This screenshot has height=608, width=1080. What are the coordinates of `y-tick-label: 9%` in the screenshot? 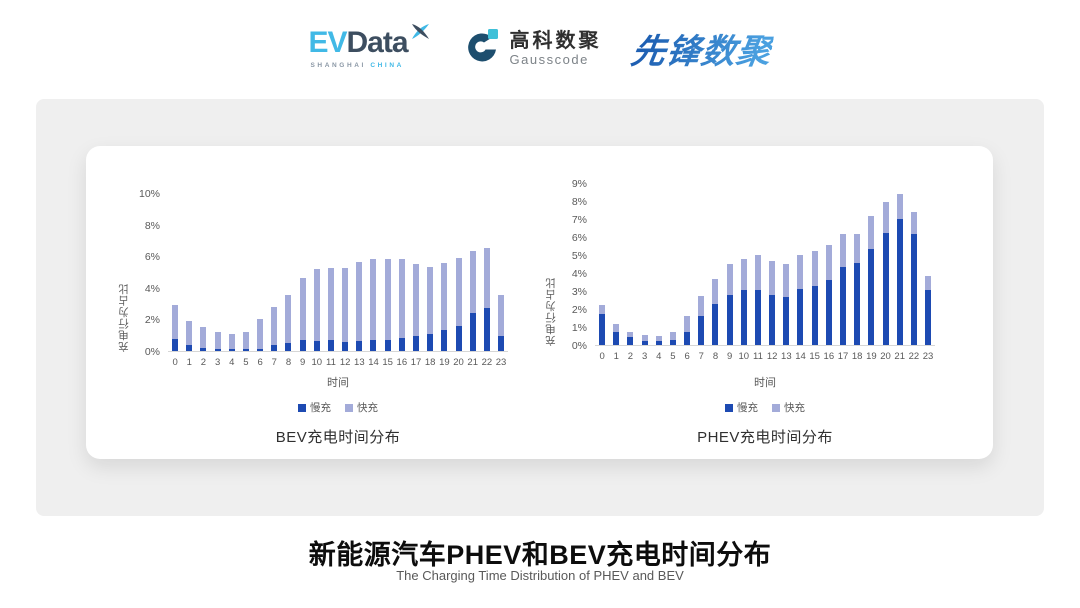 It's located at (579, 184).